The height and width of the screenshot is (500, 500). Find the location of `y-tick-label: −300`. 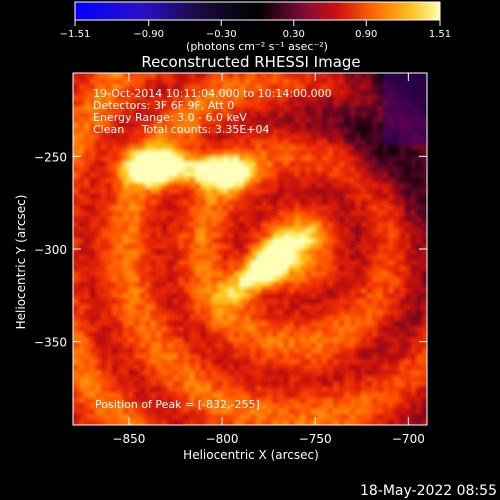

y-tick-label: −300 is located at coordinates (50, 250).